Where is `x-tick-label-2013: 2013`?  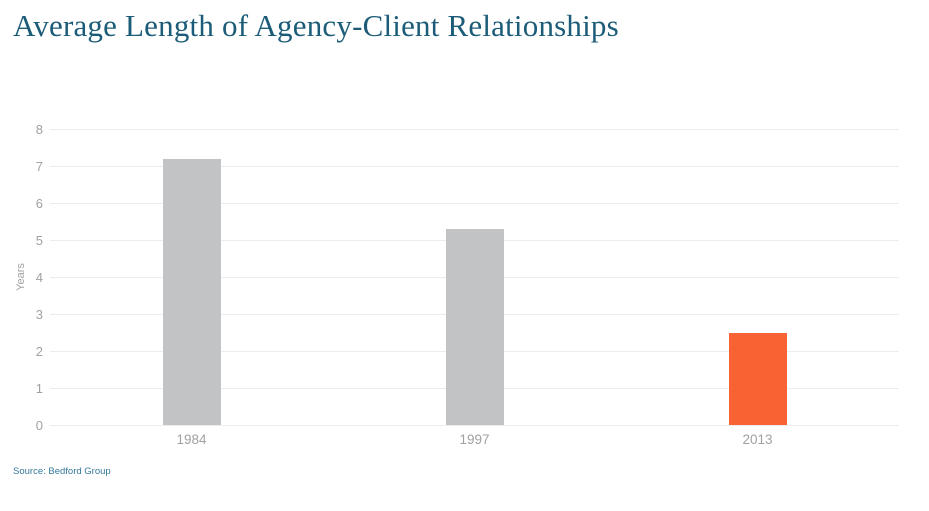 x-tick-label-2013: 2013 is located at coordinates (757, 439).